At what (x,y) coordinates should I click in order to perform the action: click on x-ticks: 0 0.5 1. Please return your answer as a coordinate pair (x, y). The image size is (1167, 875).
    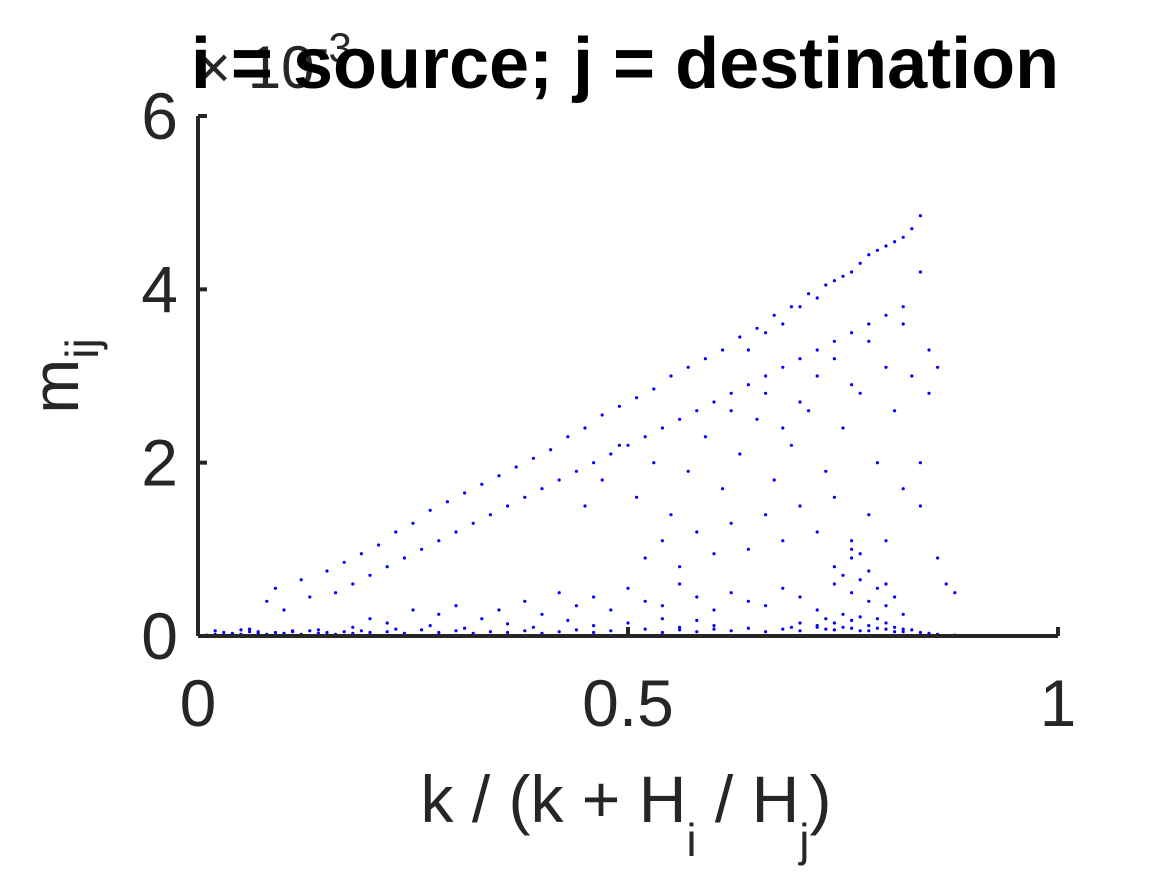
    Looking at the image, I should click on (628, 683).